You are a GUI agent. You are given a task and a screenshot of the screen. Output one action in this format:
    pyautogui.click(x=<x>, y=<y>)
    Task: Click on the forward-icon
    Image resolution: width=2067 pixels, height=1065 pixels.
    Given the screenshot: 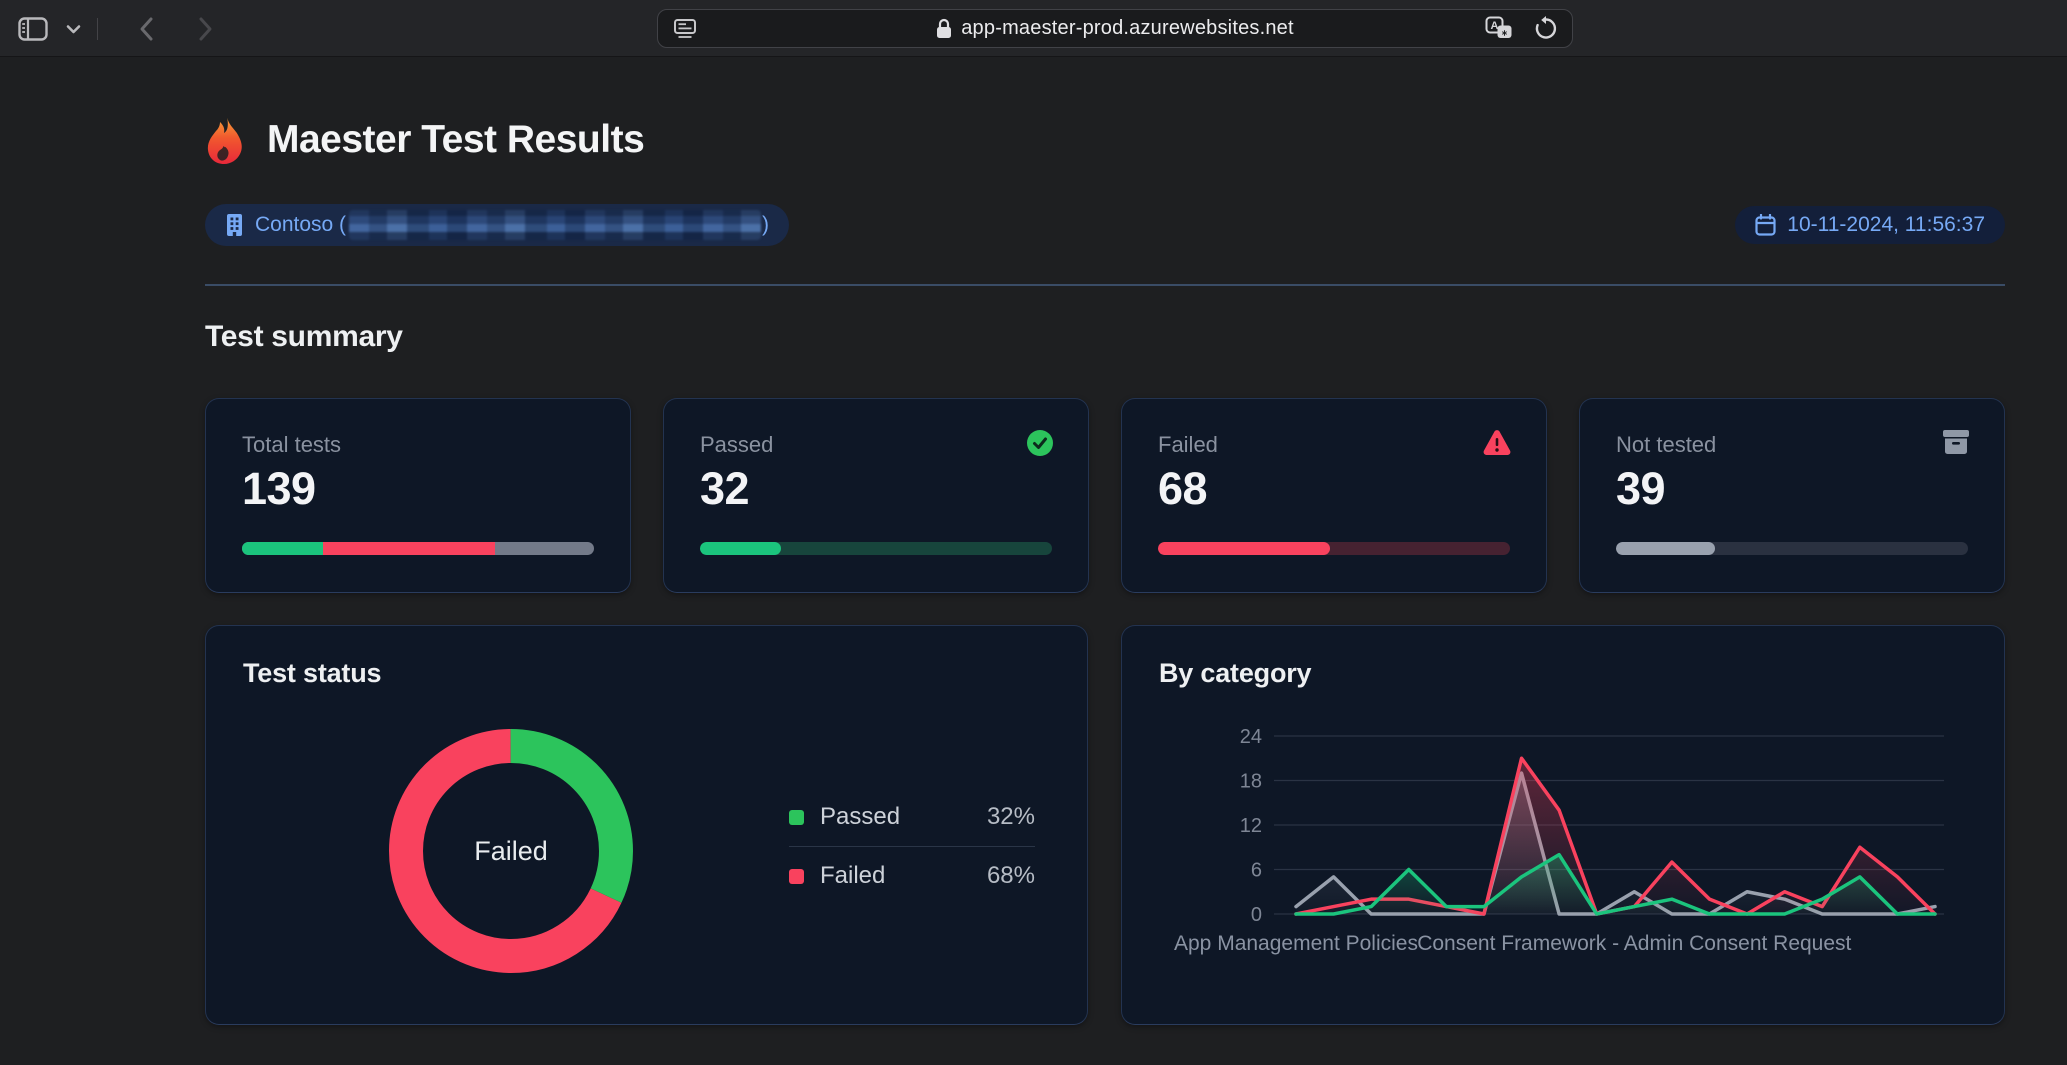 What is the action you would take?
    pyautogui.click(x=206, y=29)
    